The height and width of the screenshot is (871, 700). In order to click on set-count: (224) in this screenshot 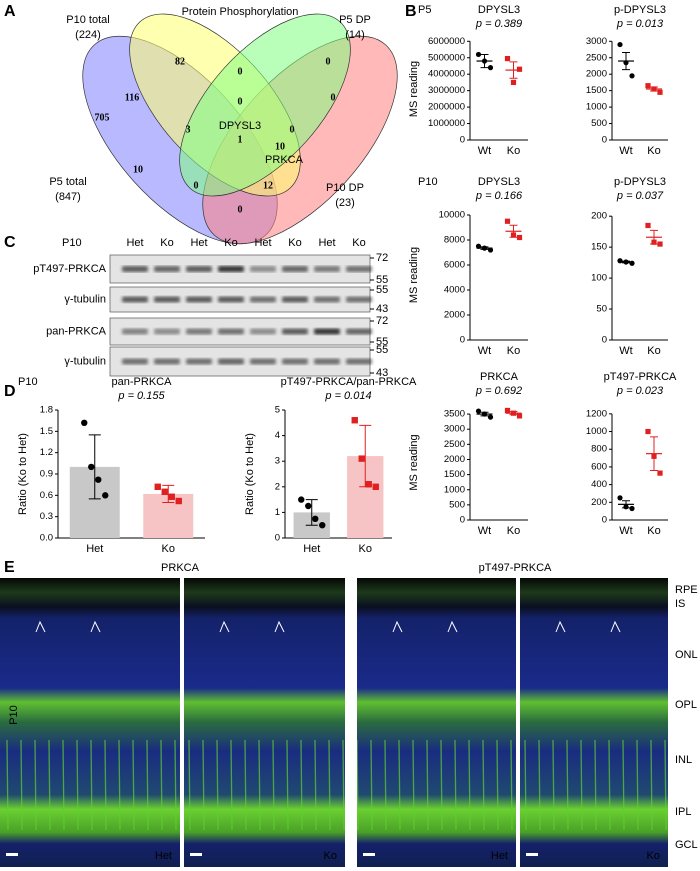, I will do `click(88, 35)`.